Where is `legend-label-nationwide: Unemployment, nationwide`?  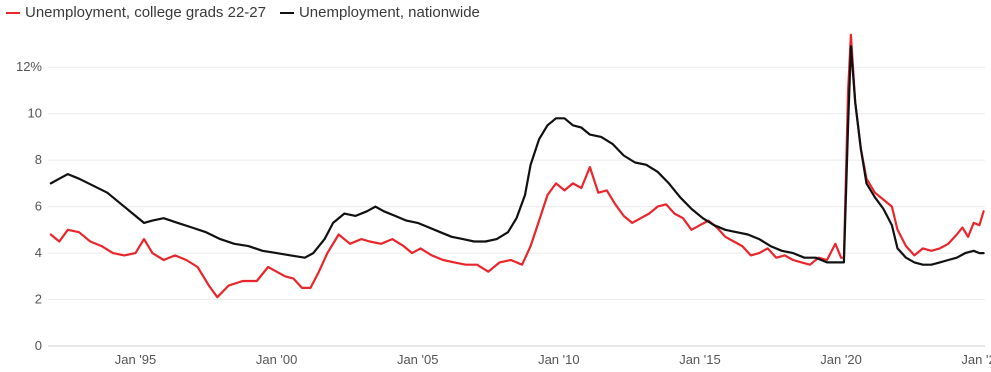 legend-label-nationwide: Unemployment, nationwide is located at coordinates (389, 12).